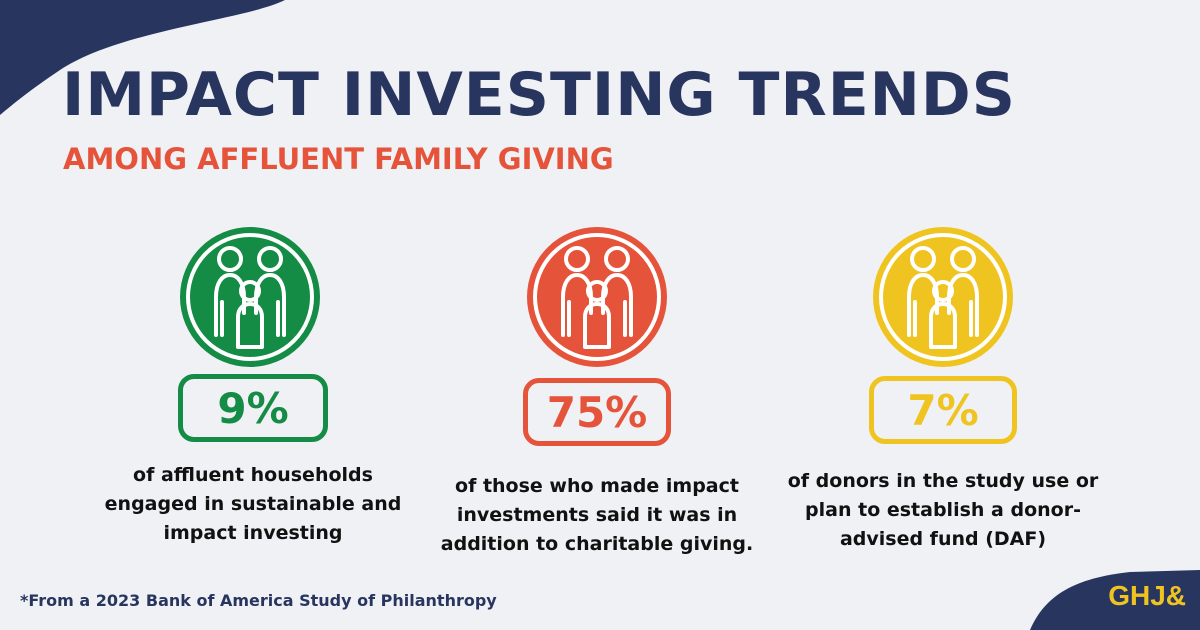 Image resolution: width=1200 pixels, height=630 pixels. I want to click on stat-value-box: 7%, so click(943, 410).